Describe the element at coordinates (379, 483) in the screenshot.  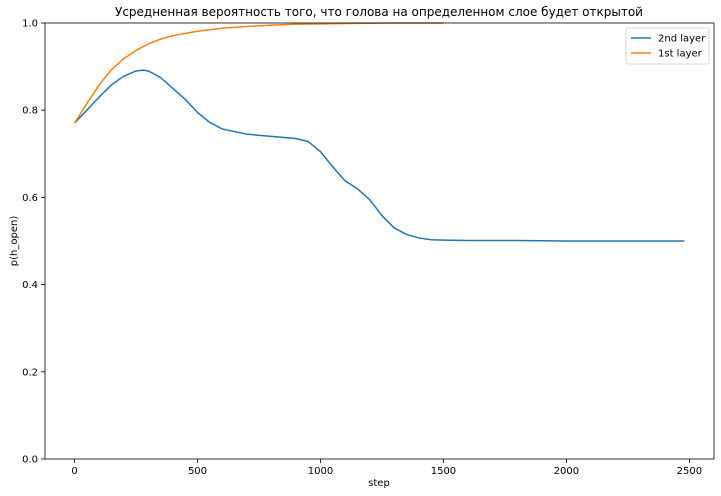
I see `x-axis-title: step` at that location.